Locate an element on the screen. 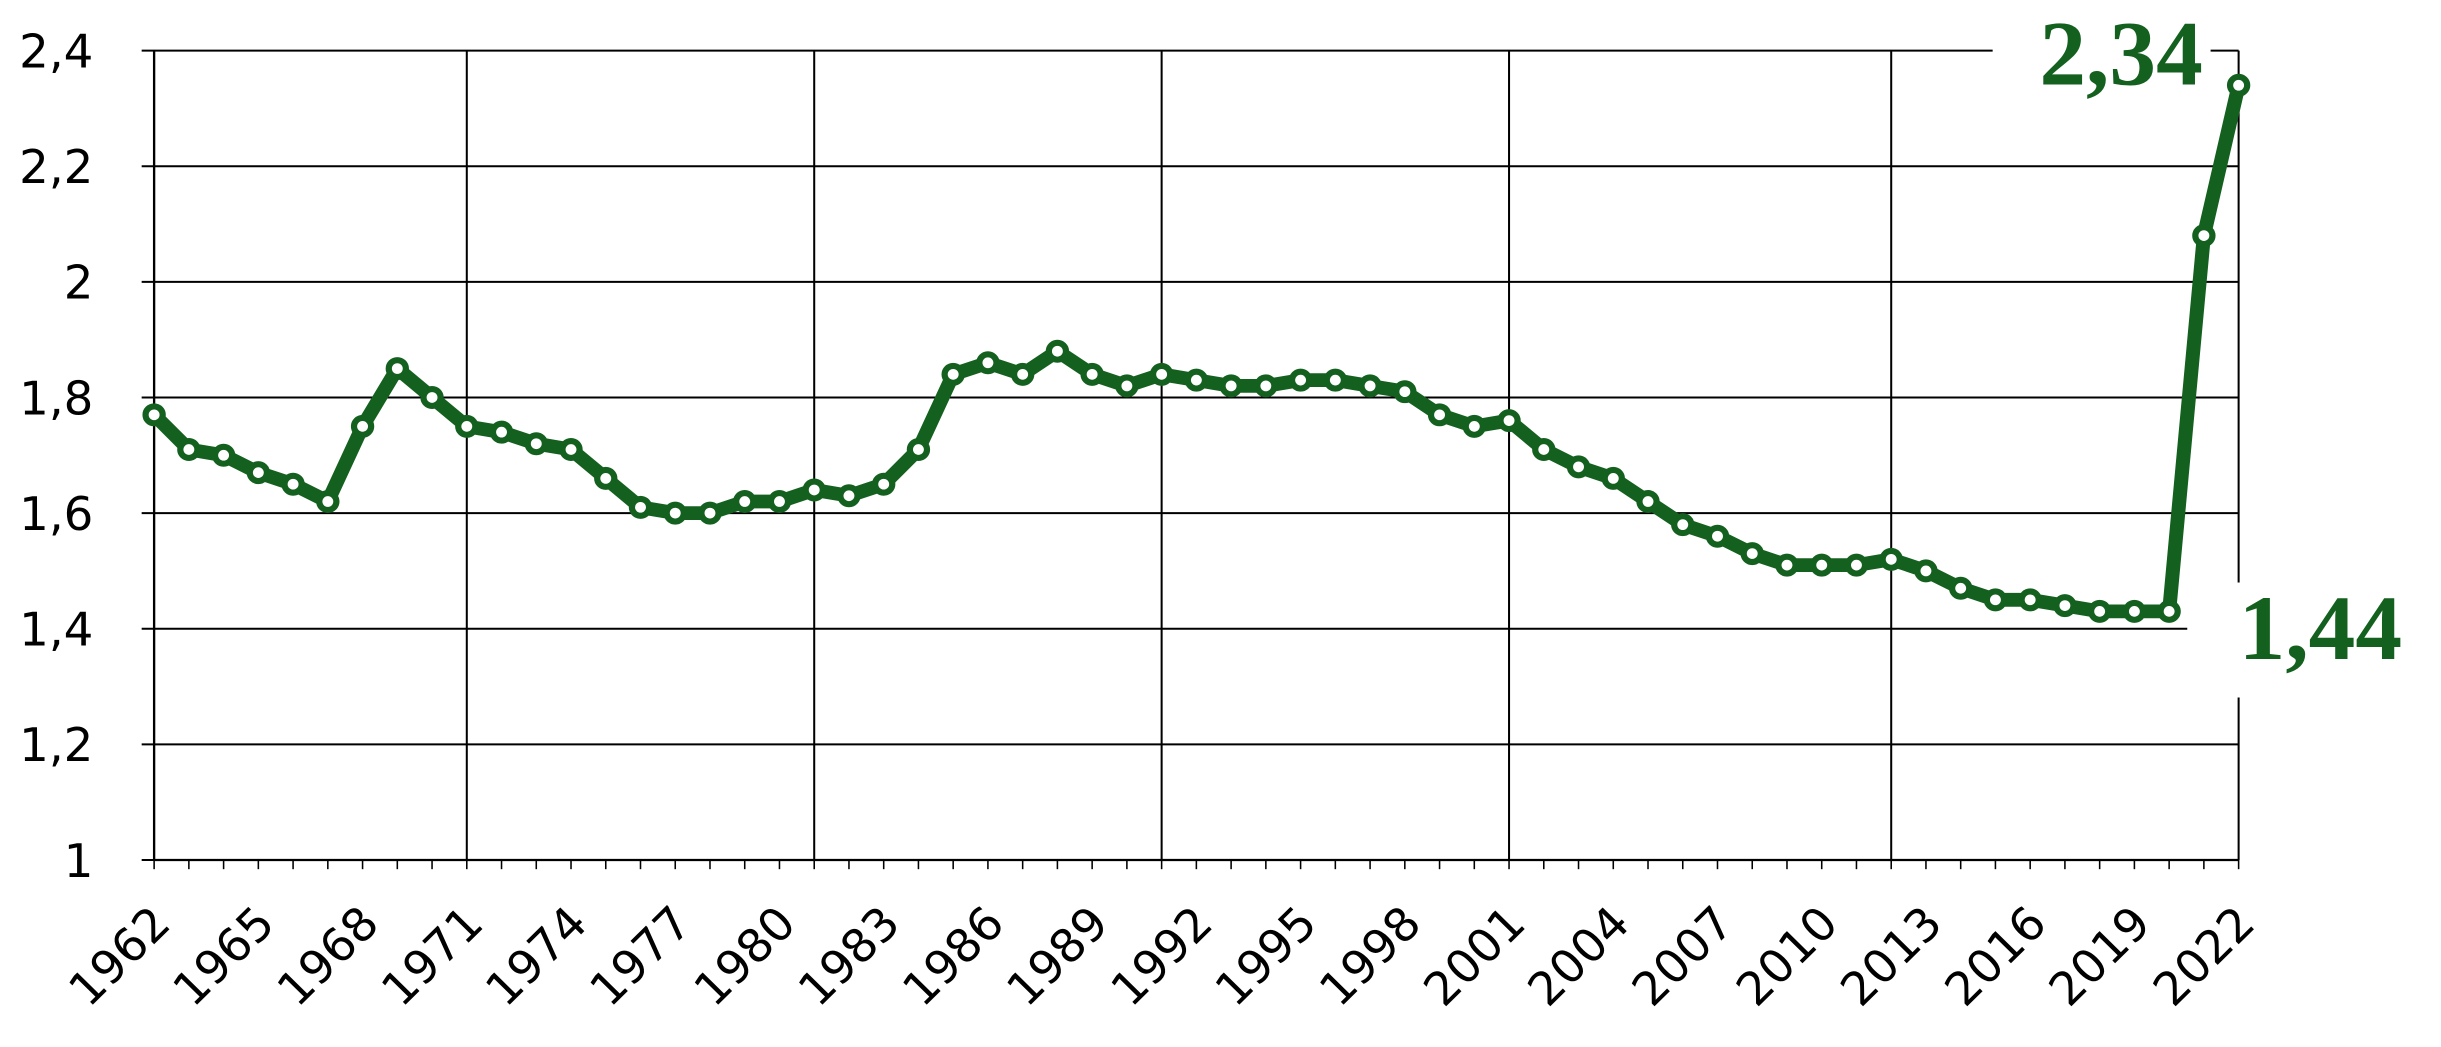 The image size is (2441, 1047). x-tick-label: 1983 is located at coordinates (849, 956).